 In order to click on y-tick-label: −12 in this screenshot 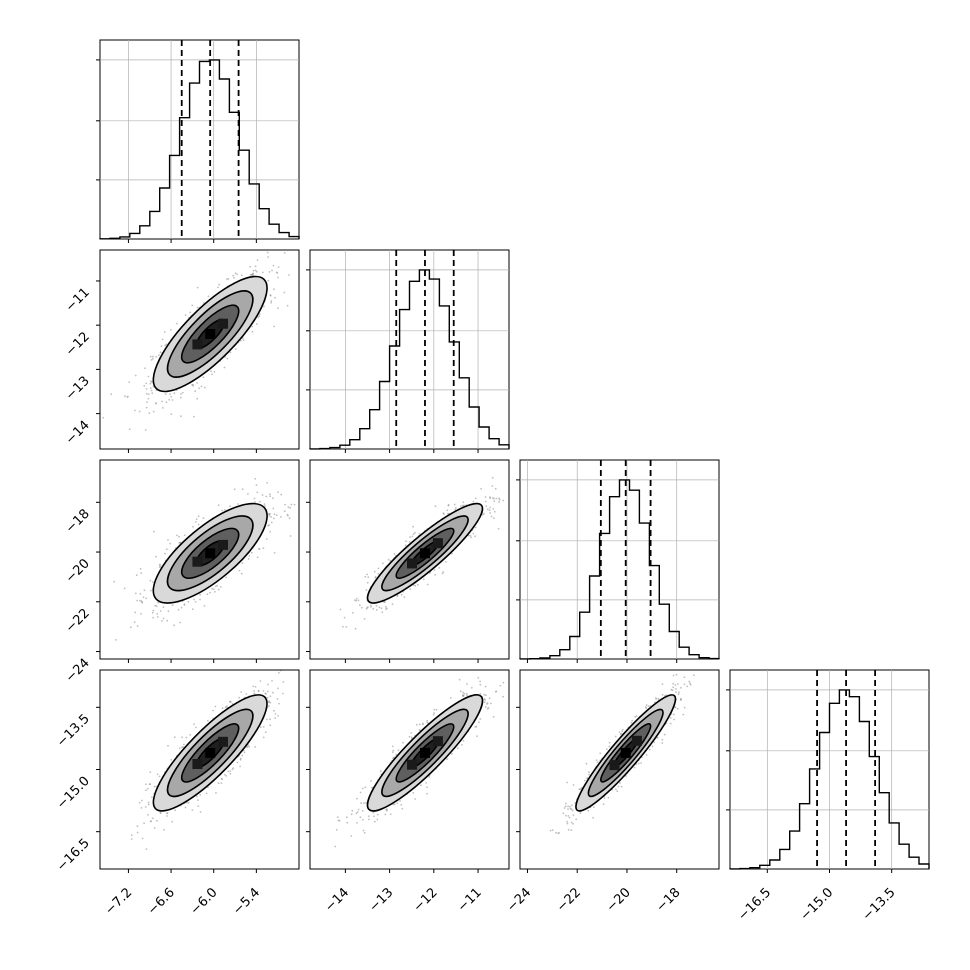, I will do `click(78, 344)`.